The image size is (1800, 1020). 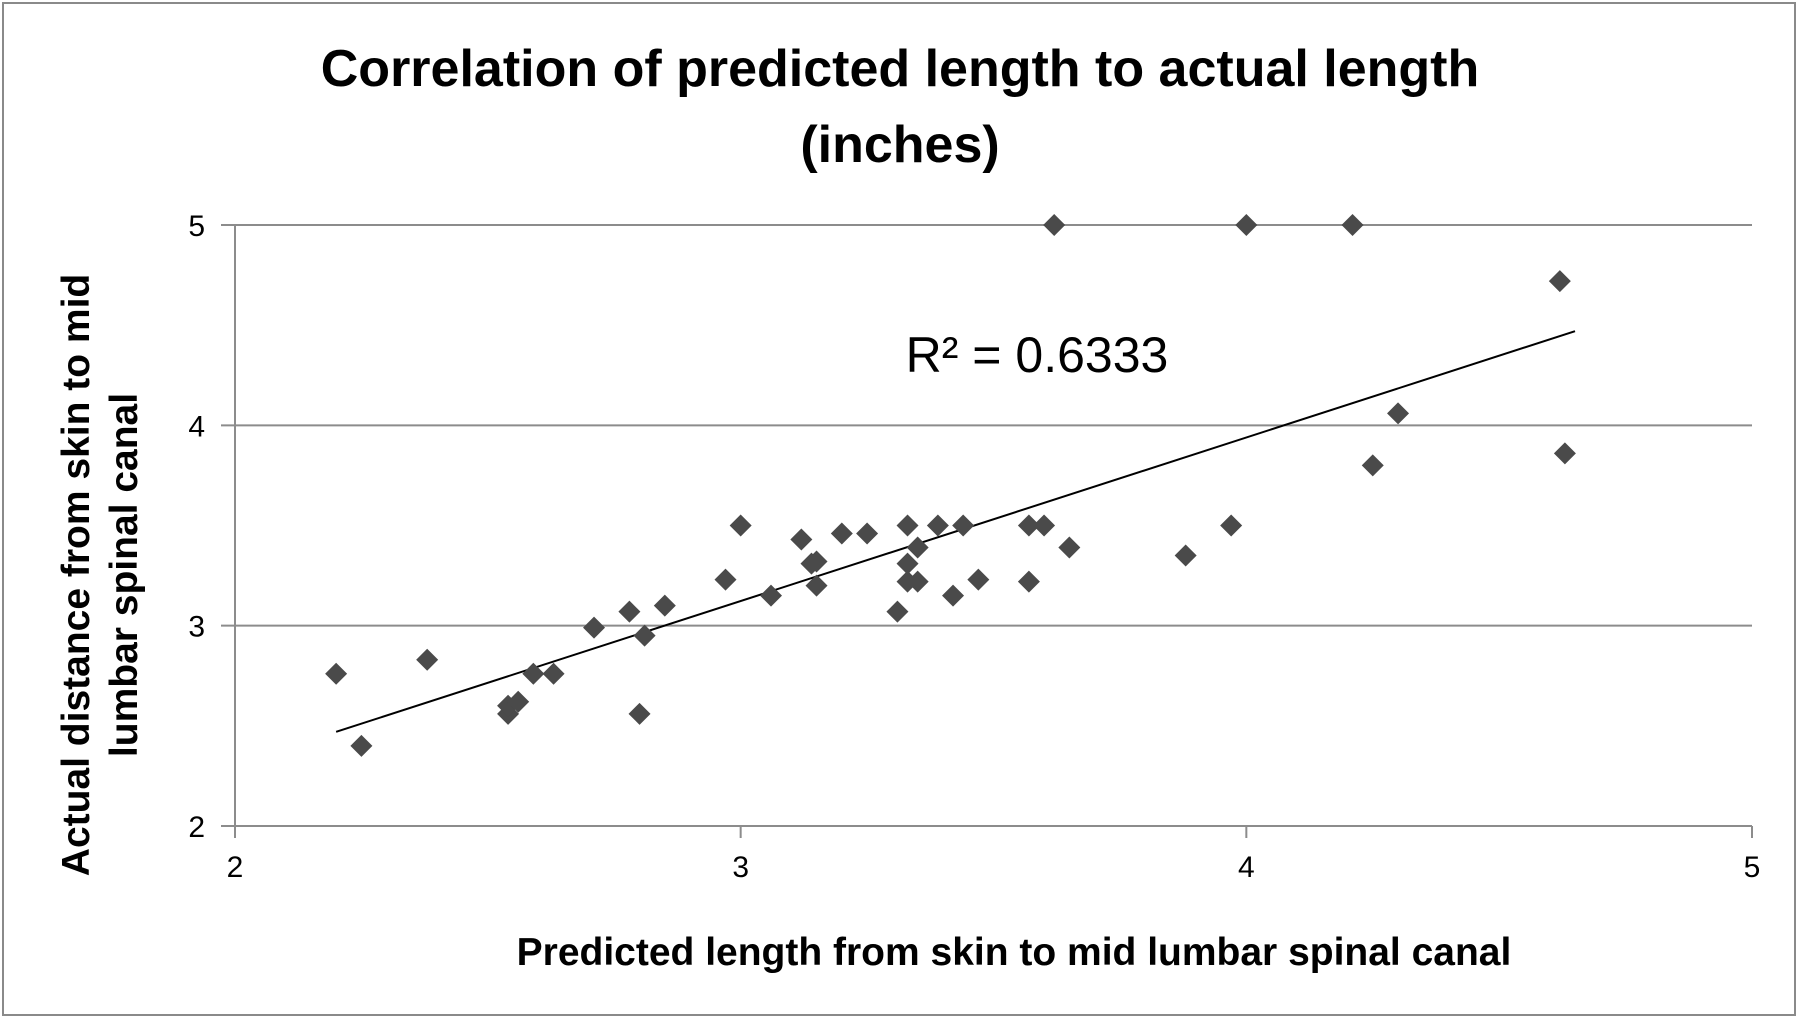 I want to click on y-tick-labels: 2 3 4 5, so click(x=196, y=527).